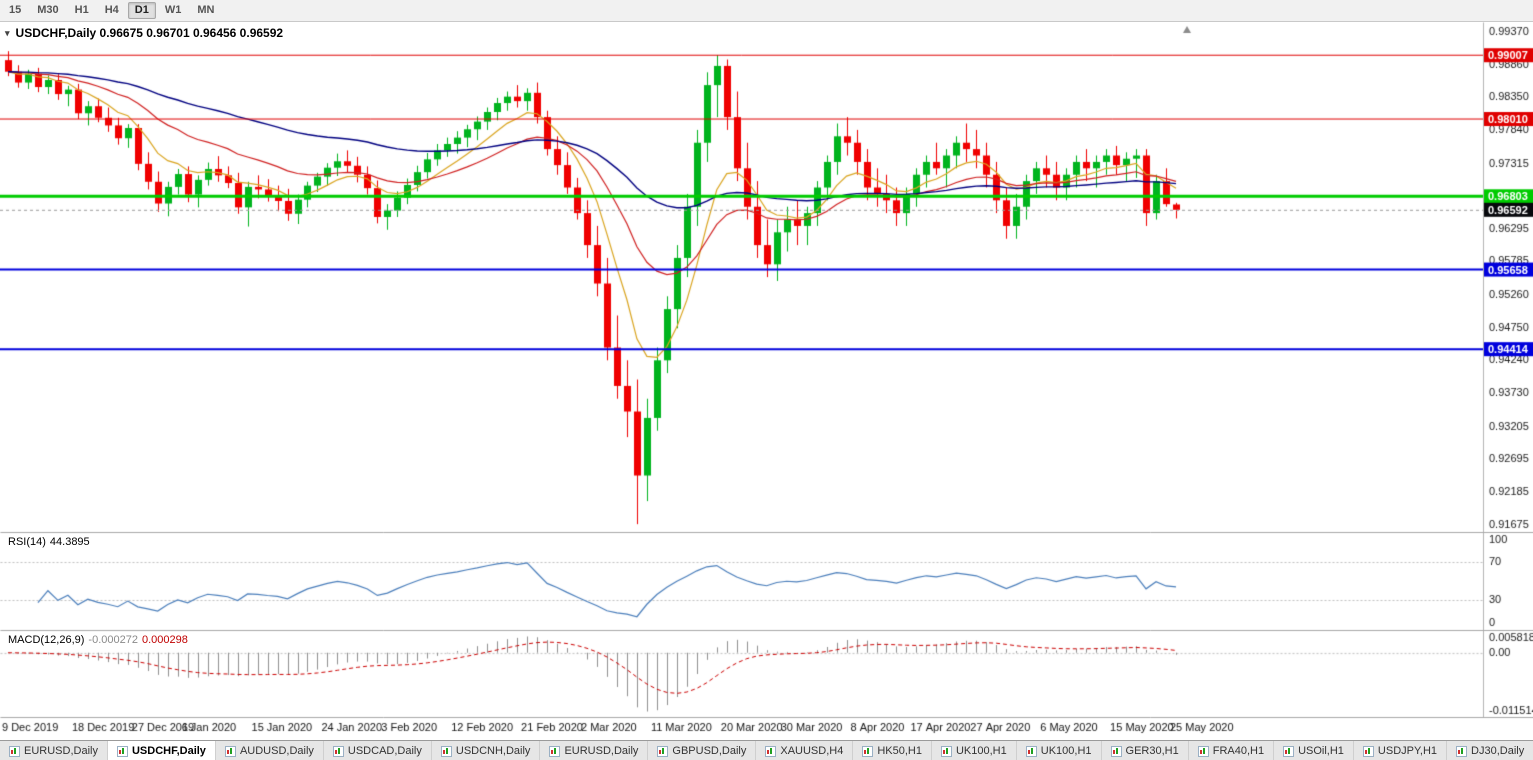 The height and width of the screenshot is (760, 1533). I want to click on chart-tab-usdcnh: USDCNH,Daily, so click(486, 750).